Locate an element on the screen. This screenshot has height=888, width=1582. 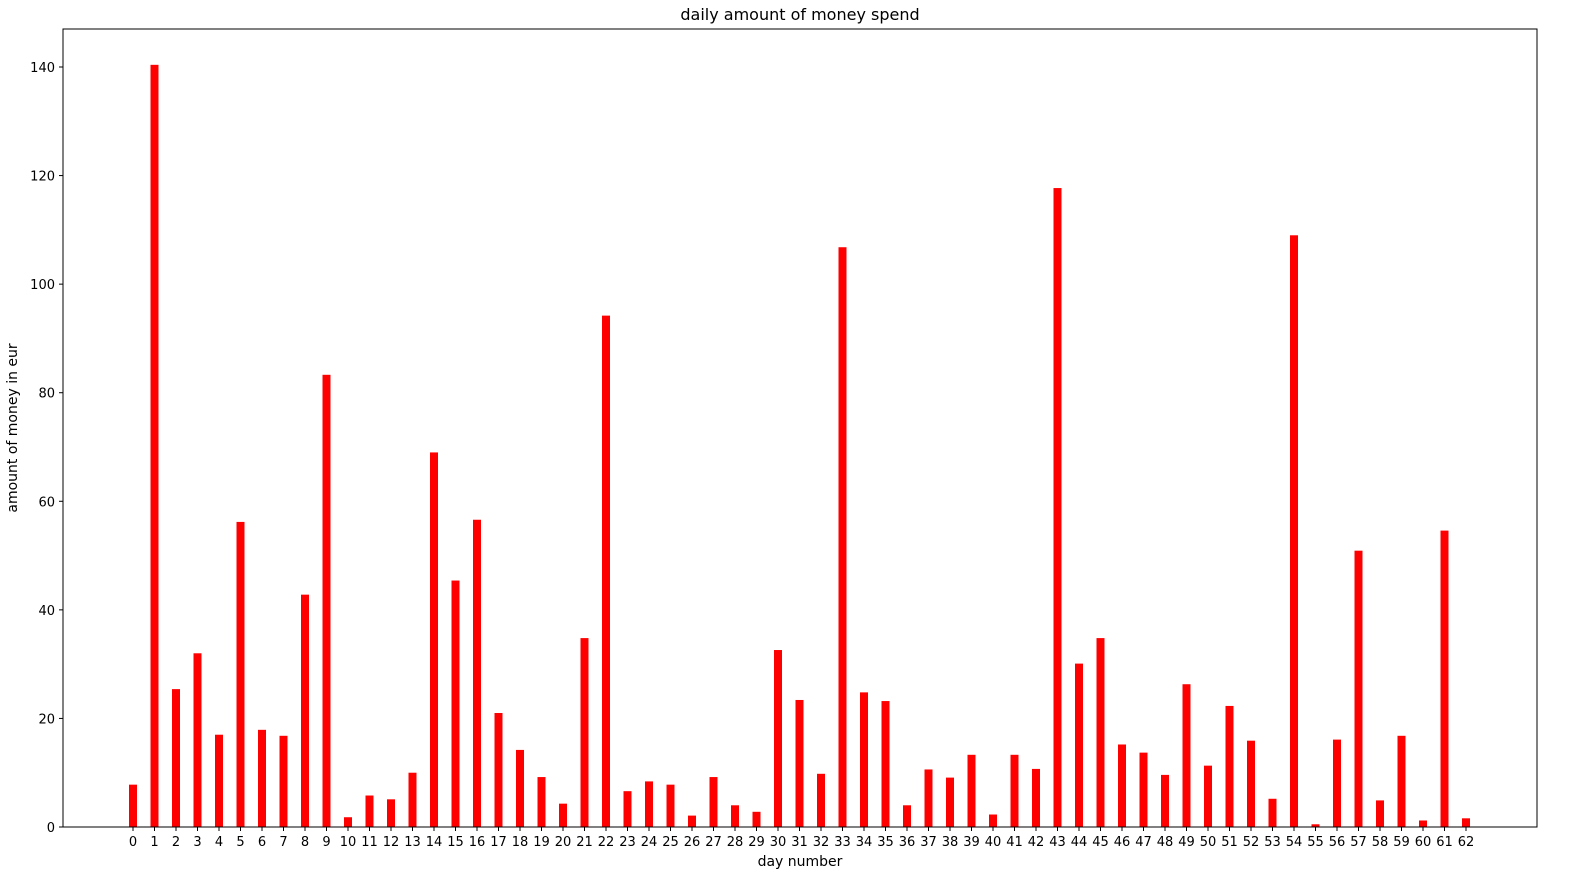
x-tick-label: 28 is located at coordinates (735, 842).